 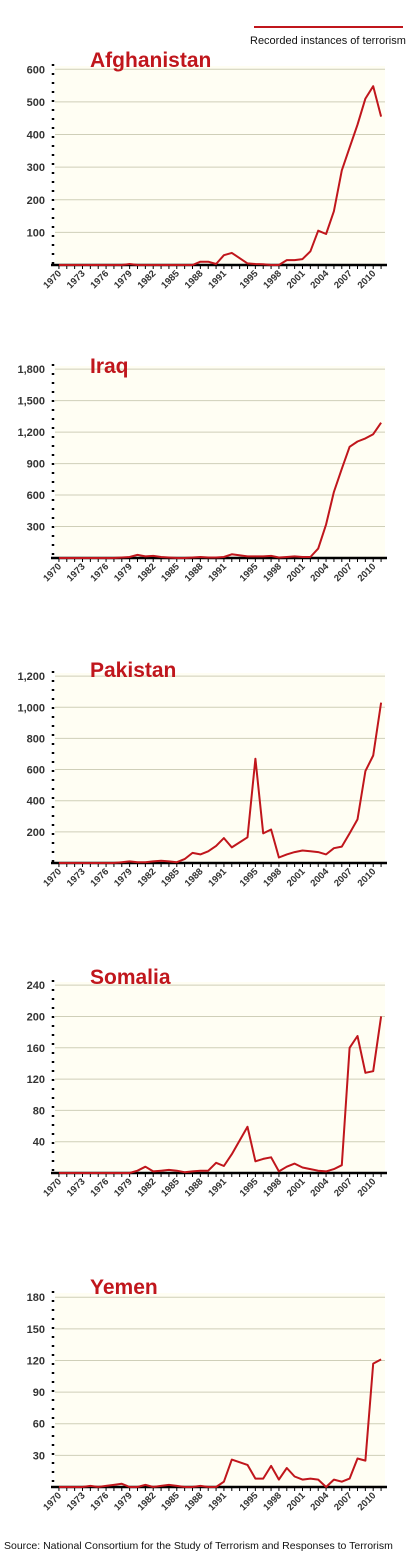 I want to click on y-tick-label: 160, so click(x=36, y=1049).